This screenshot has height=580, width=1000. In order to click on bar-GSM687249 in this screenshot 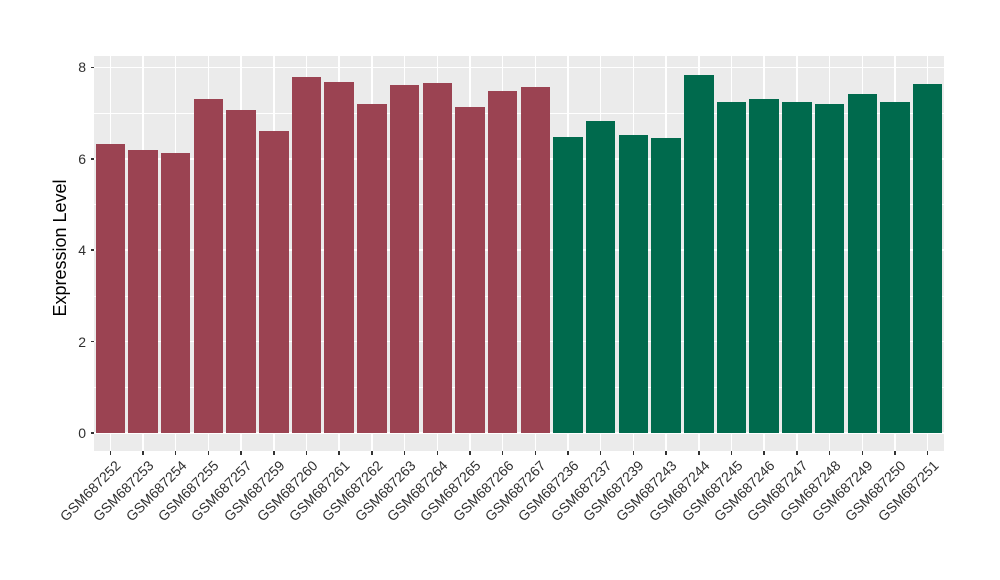, I will do `click(862, 263)`.